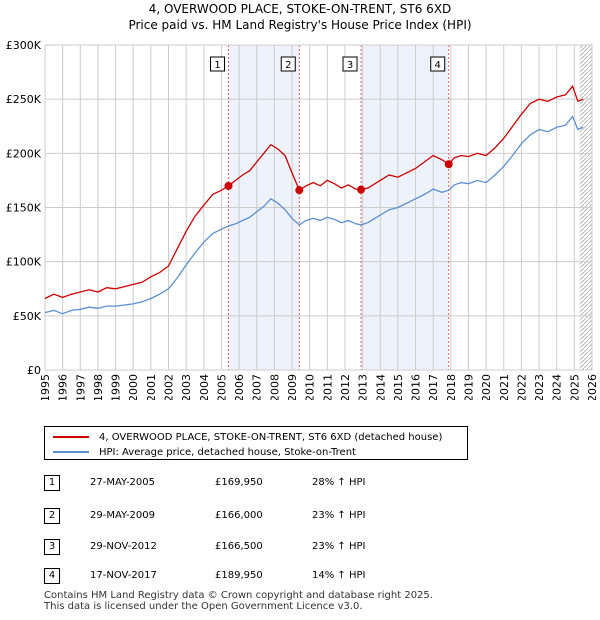  What do you see at coordinates (45, 387) in the screenshot?
I see `x-tick-label: 1995` at bounding box center [45, 387].